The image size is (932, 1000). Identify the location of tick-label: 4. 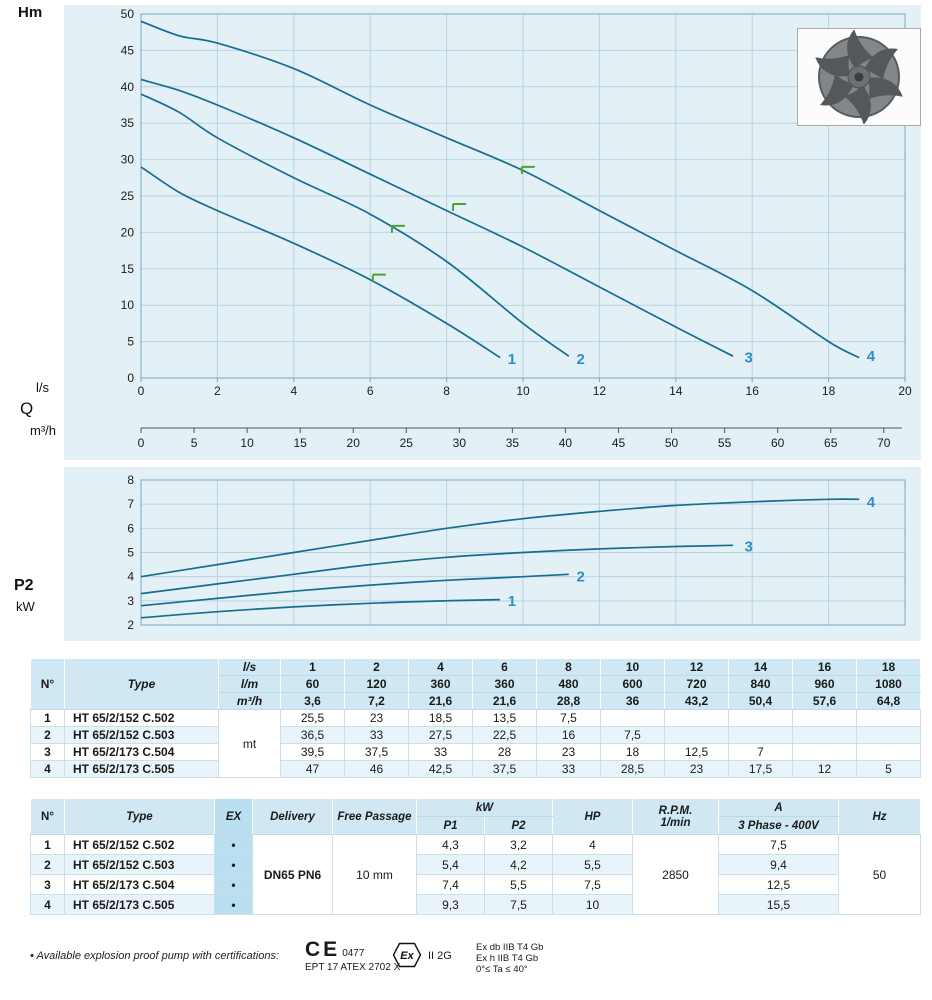
(293, 391).